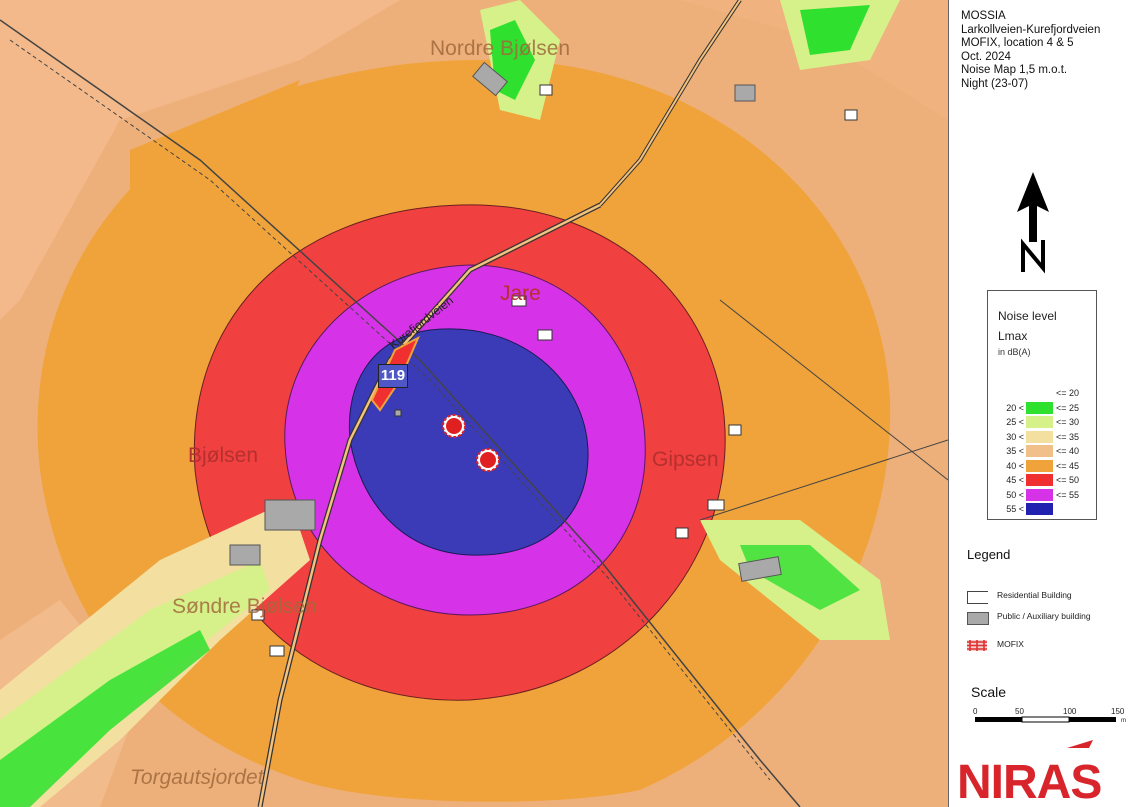  What do you see at coordinates (1049, 715) in the screenshot?
I see `scale-bar: 0 50 100 150 m` at bounding box center [1049, 715].